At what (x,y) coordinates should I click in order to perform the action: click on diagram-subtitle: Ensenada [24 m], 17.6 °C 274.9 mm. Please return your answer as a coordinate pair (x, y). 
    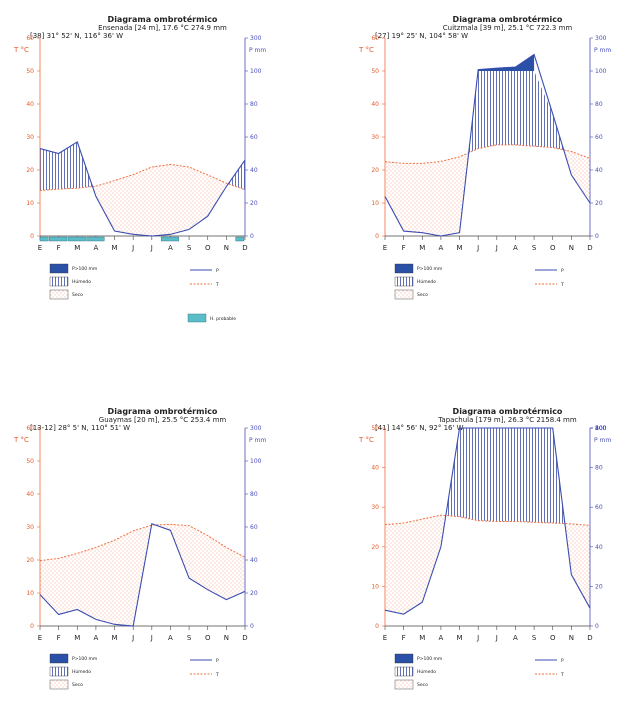
    Looking at the image, I should click on (162, 28).